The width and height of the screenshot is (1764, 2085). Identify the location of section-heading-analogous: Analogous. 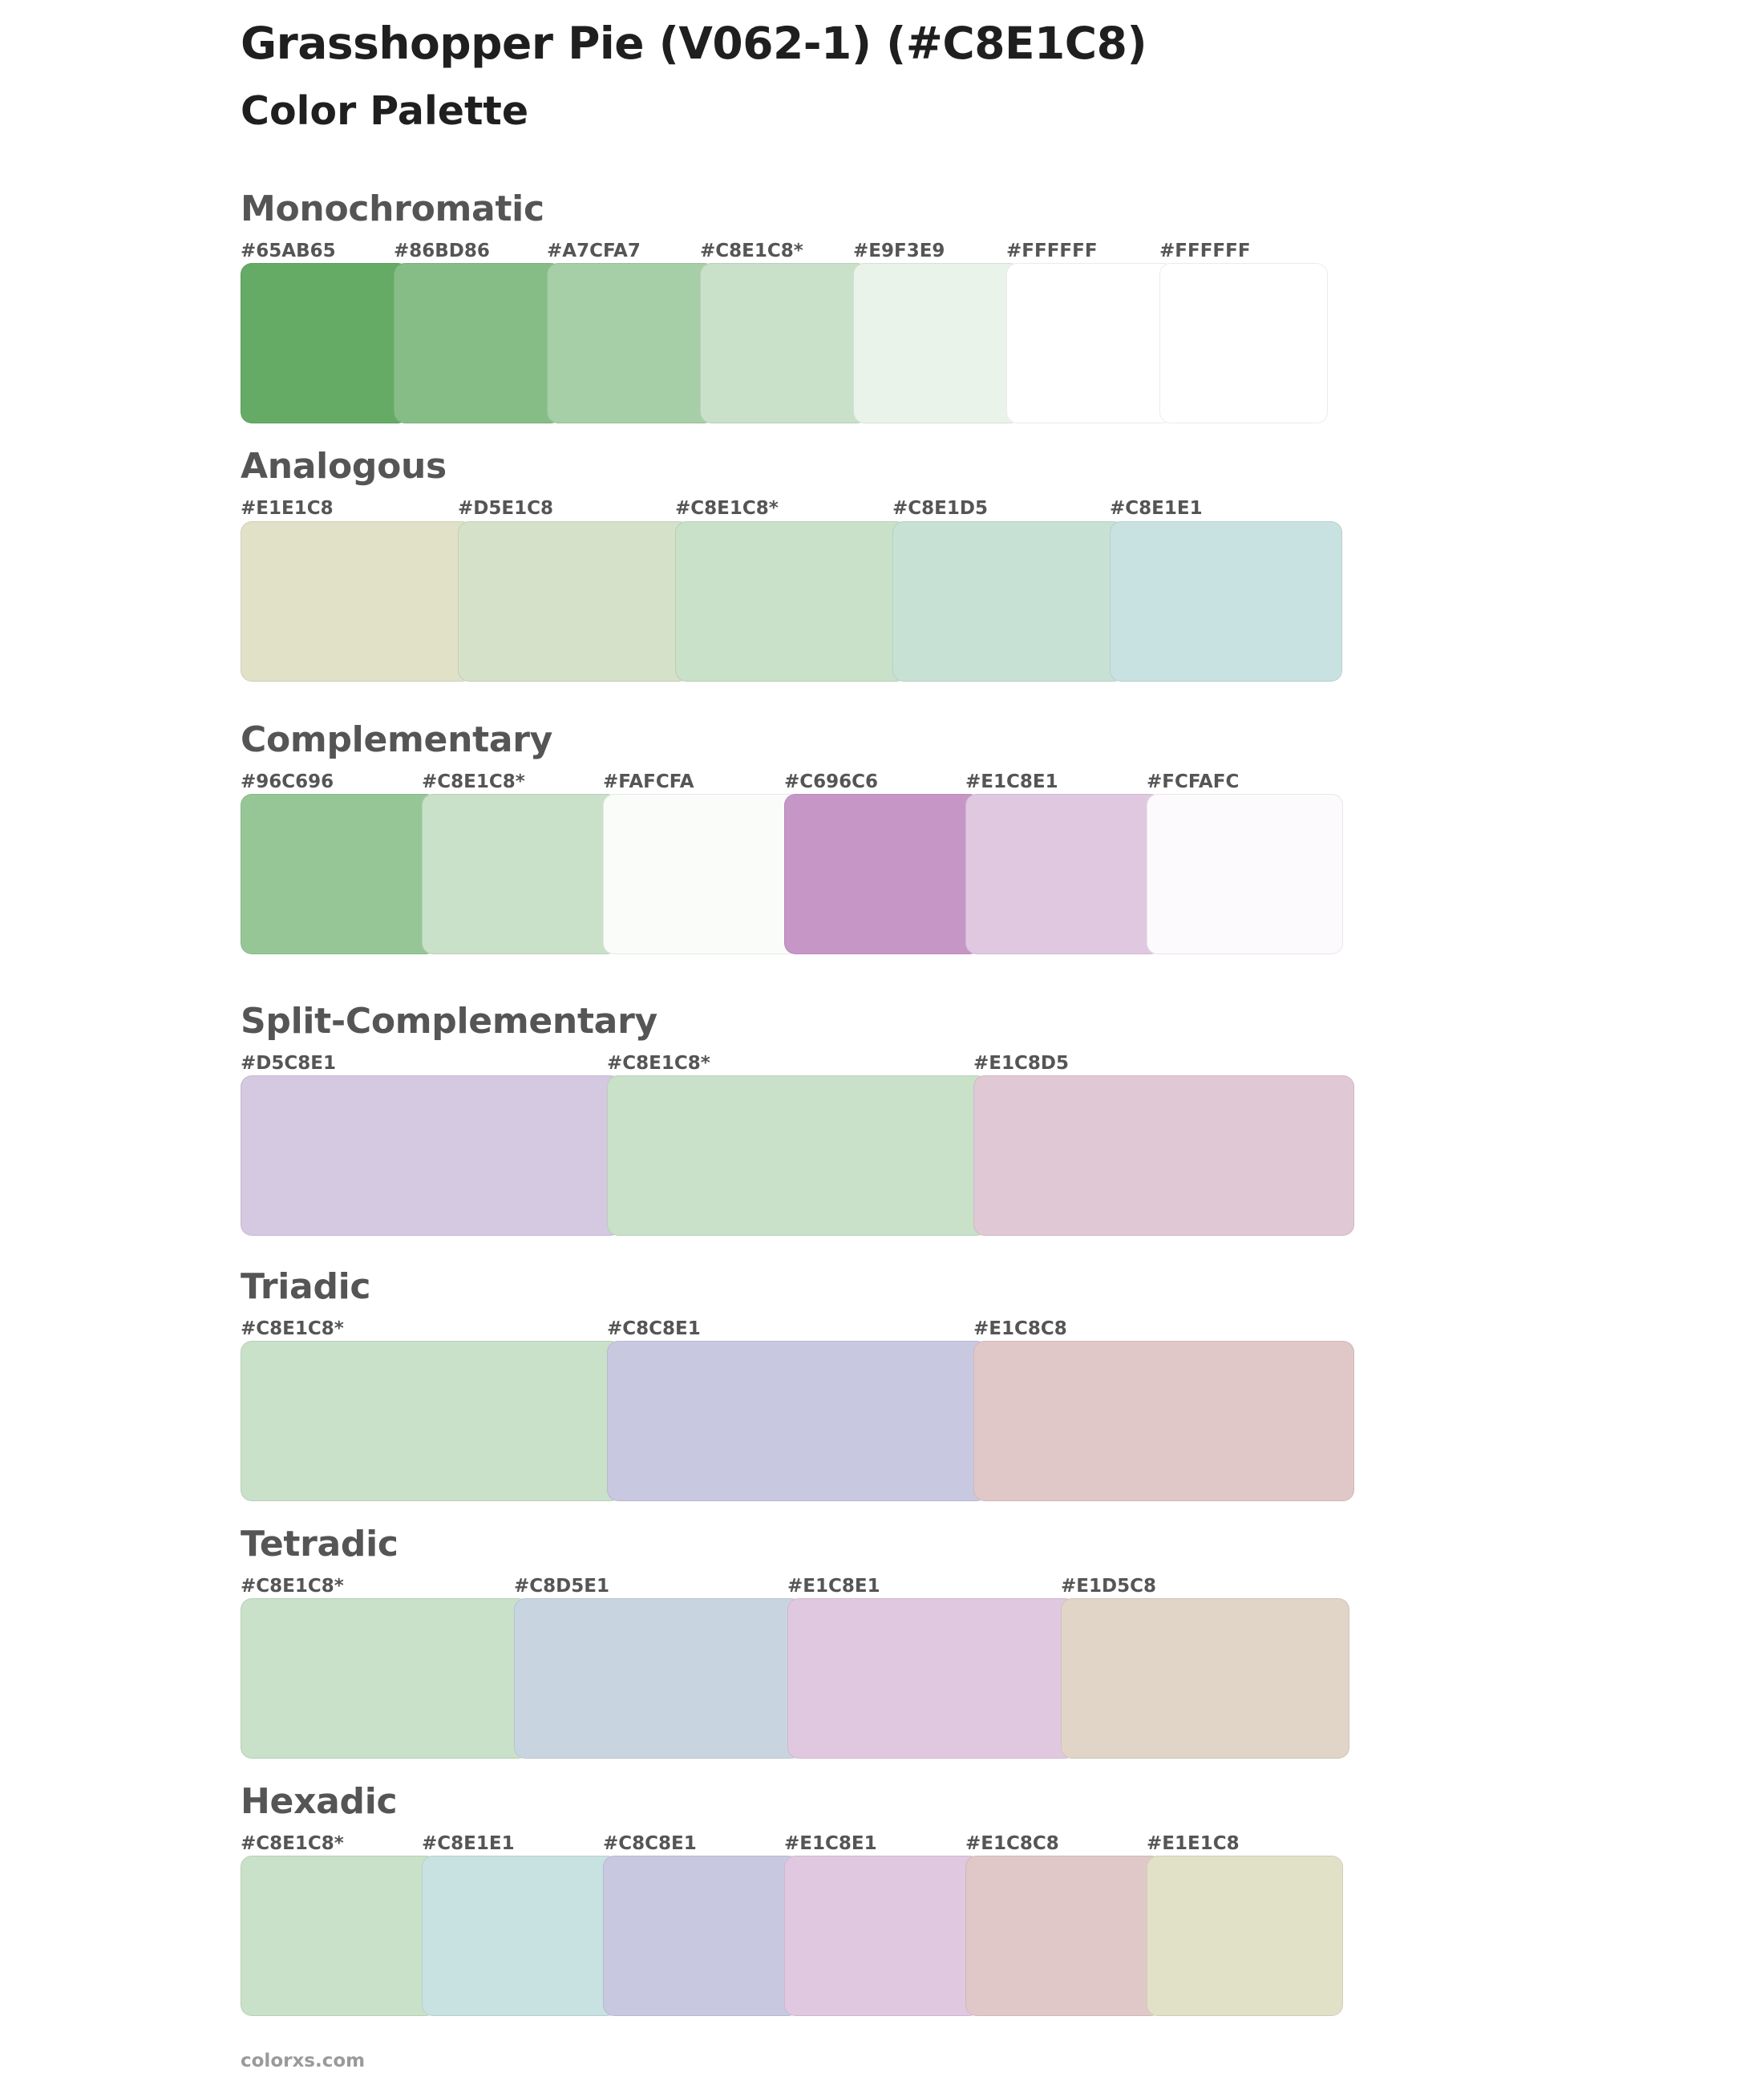
(344, 467).